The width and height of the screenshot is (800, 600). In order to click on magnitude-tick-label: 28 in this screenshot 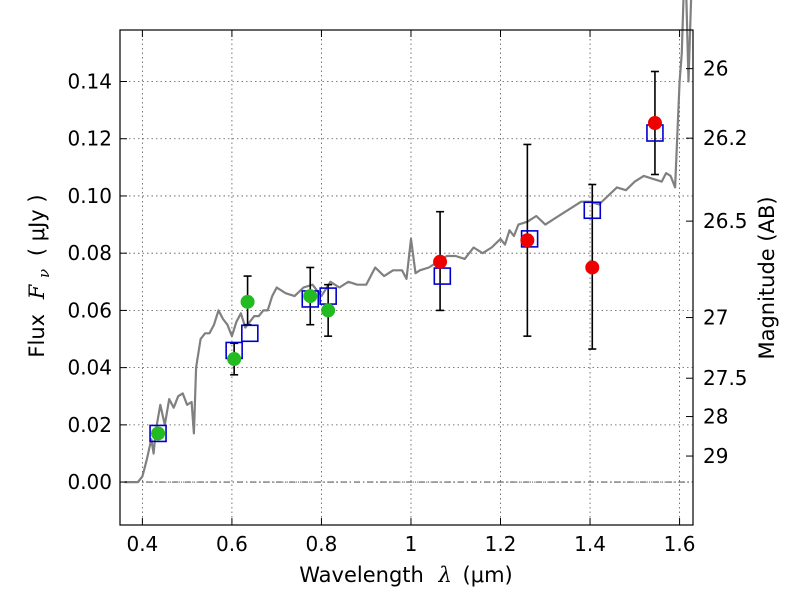, I will do `click(715, 417)`.